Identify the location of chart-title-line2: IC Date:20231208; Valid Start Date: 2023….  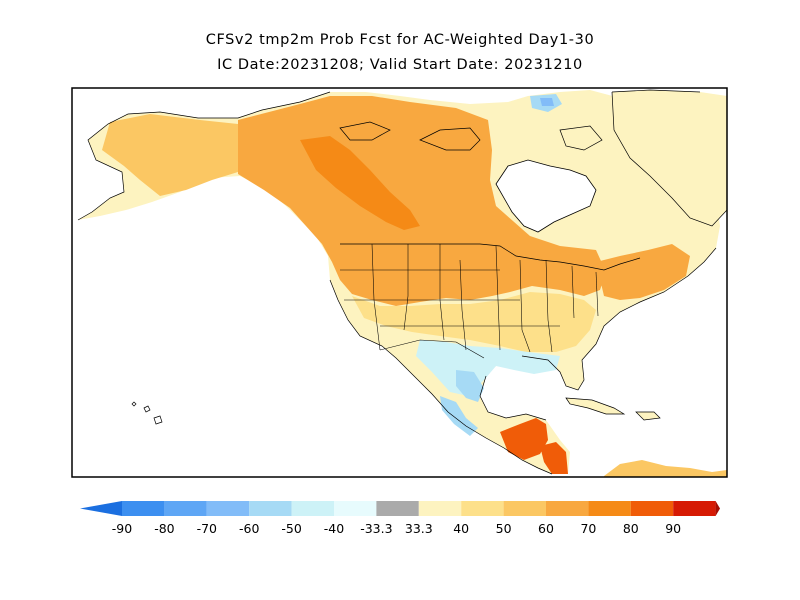
(400, 65).